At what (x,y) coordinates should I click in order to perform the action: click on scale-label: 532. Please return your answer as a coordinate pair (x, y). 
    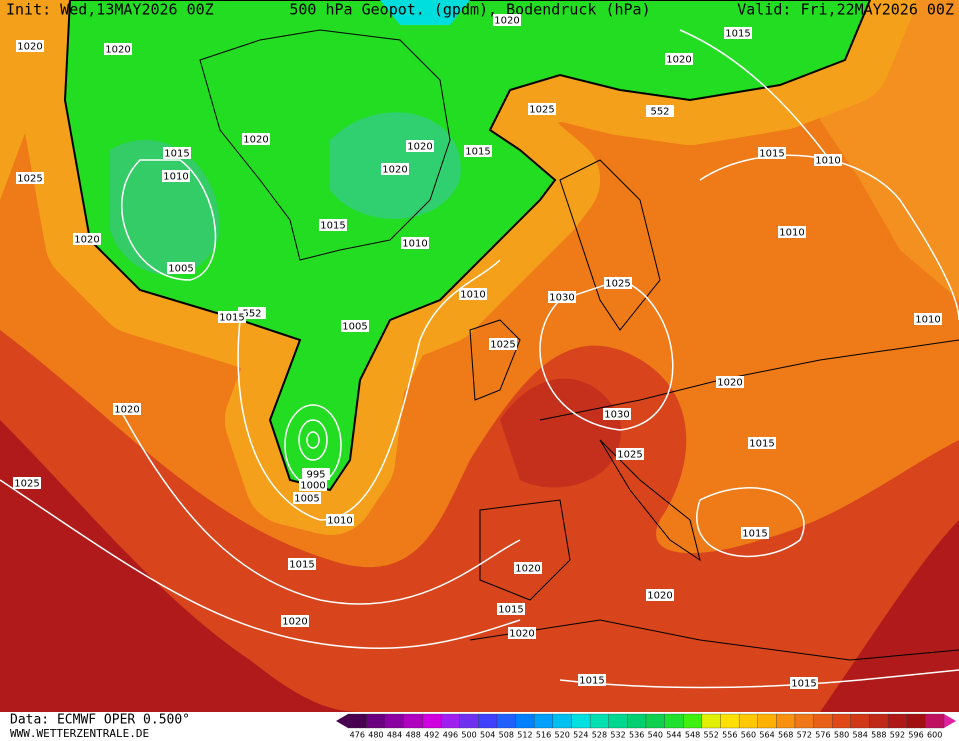
    Looking at the image, I should click on (617, 735).